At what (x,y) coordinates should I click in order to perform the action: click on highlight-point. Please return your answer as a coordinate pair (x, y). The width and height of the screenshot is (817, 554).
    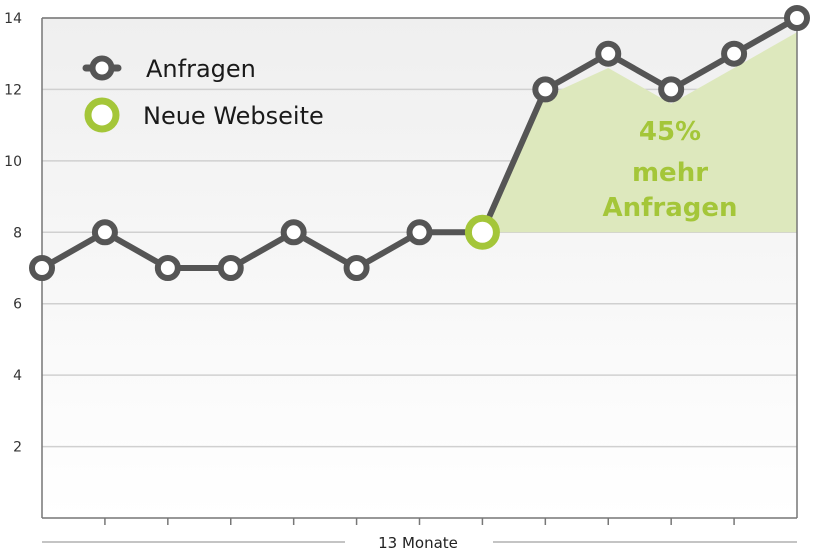
    Looking at the image, I should click on (482, 232).